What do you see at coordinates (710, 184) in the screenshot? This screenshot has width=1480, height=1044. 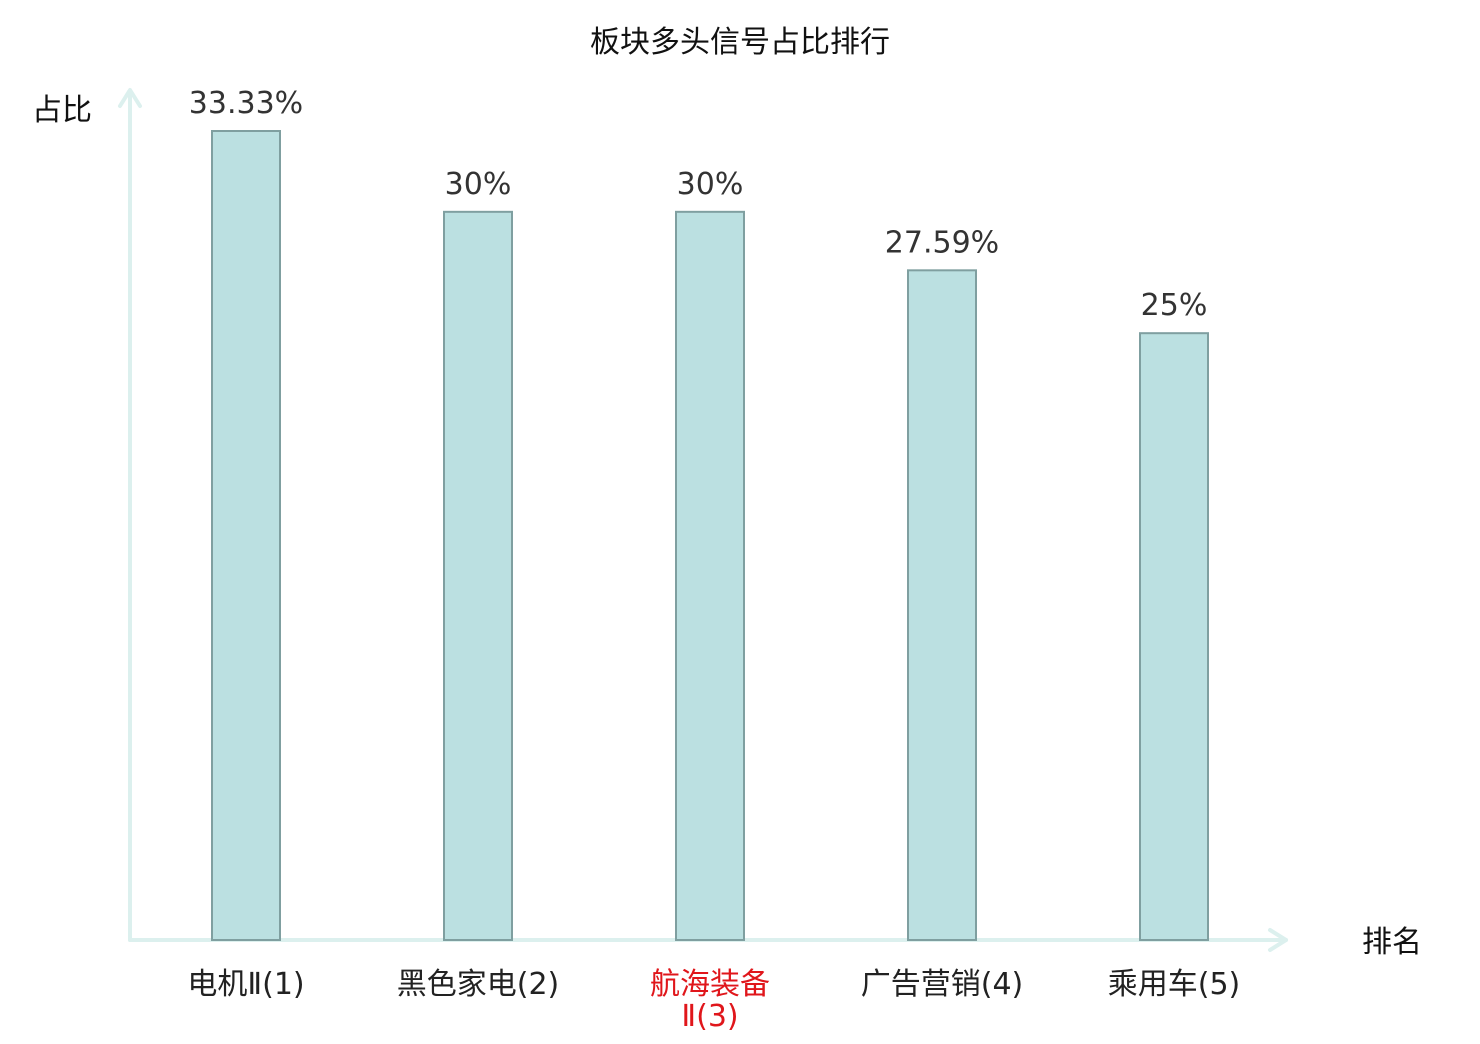 I see `value-label-3: 30%` at bounding box center [710, 184].